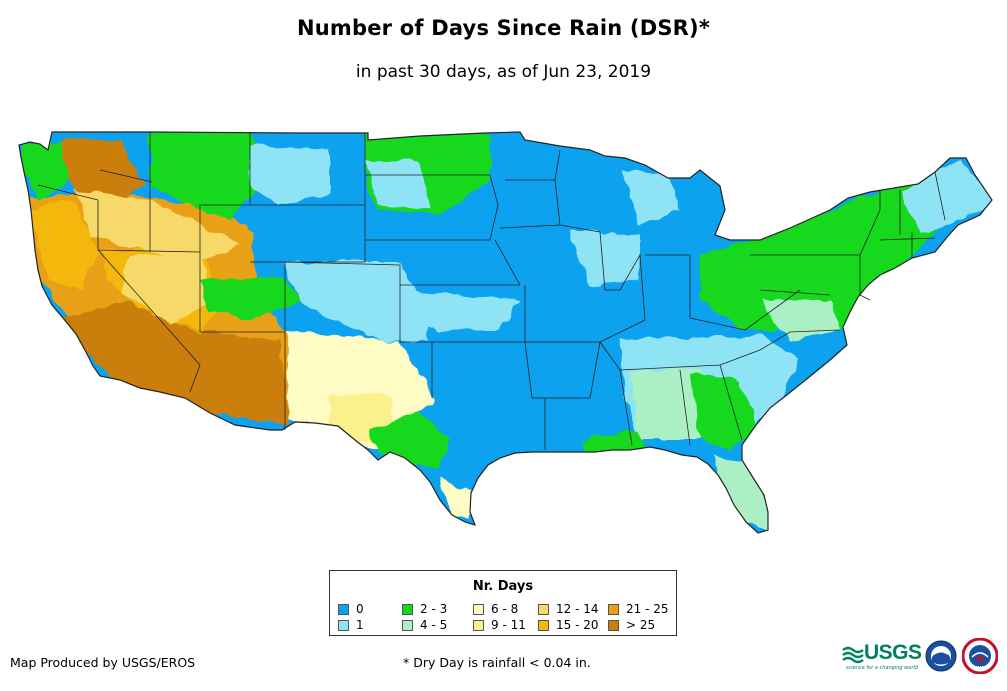 The image size is (1007, 691). Describe the element at coordinates (577, 609) in the screenshot. I see `legend-label: 12 - 14` at that location.